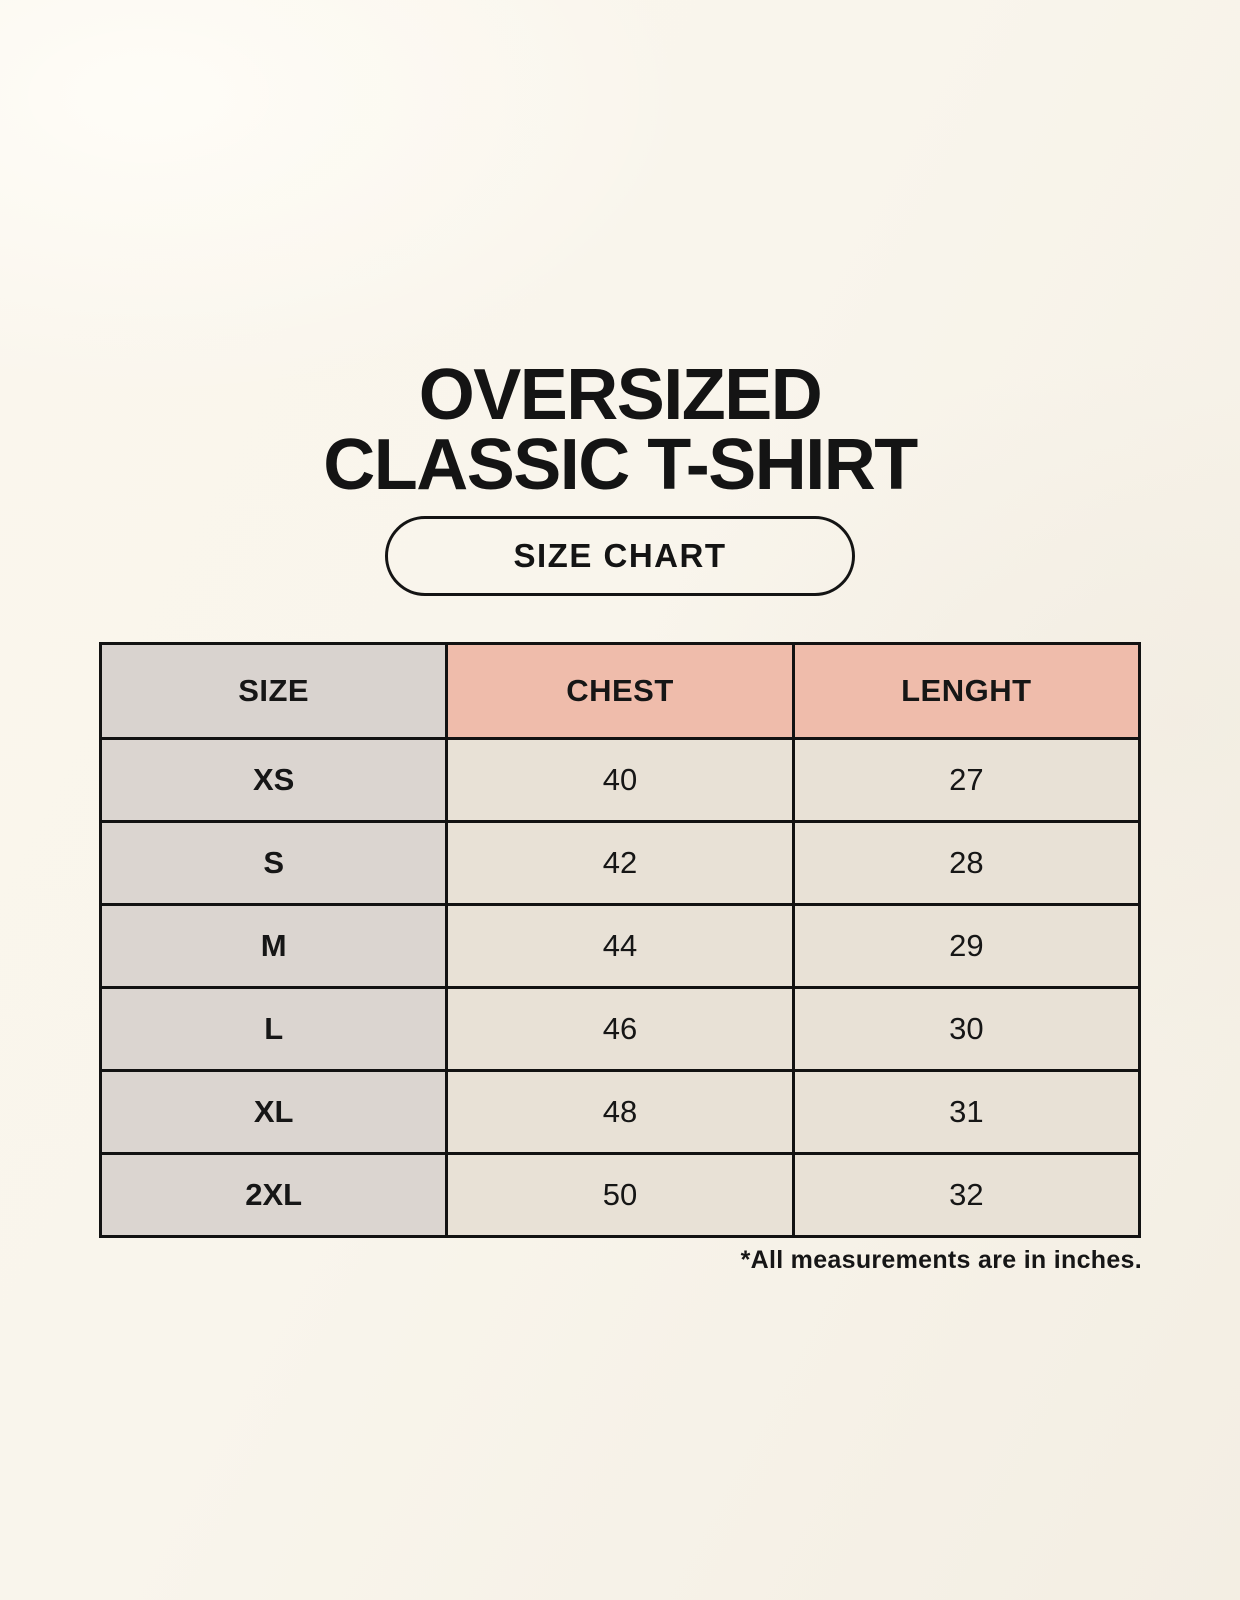 This screenshot has width=1240, height=1600. I want to click on table-row-l: L 46 30, so click(620, 1029).